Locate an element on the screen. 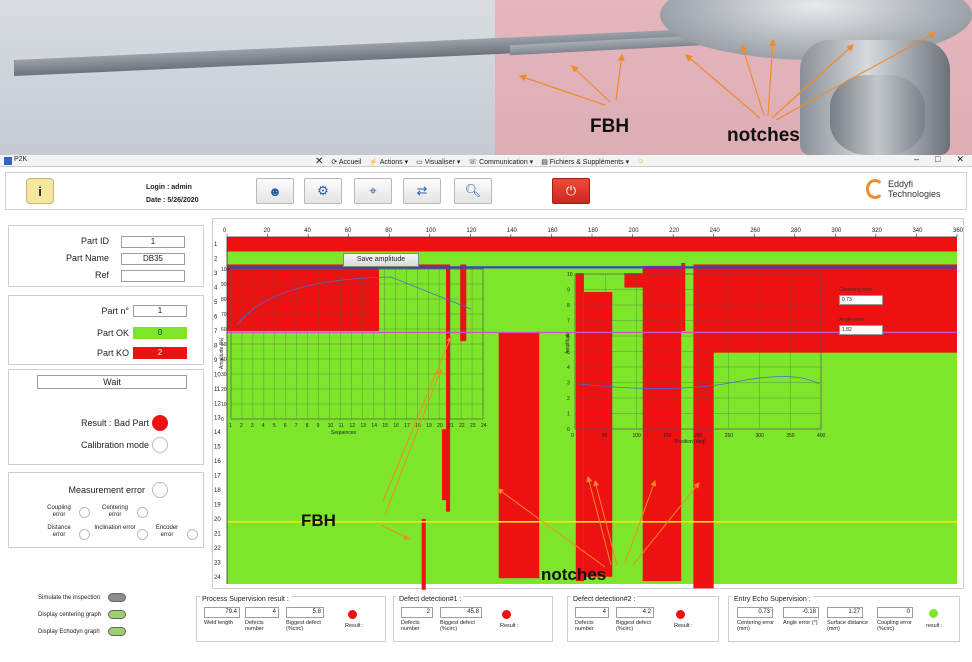  defect2-biggest-label: Biggest defect (%circ) is located at coordinates (633, 626).